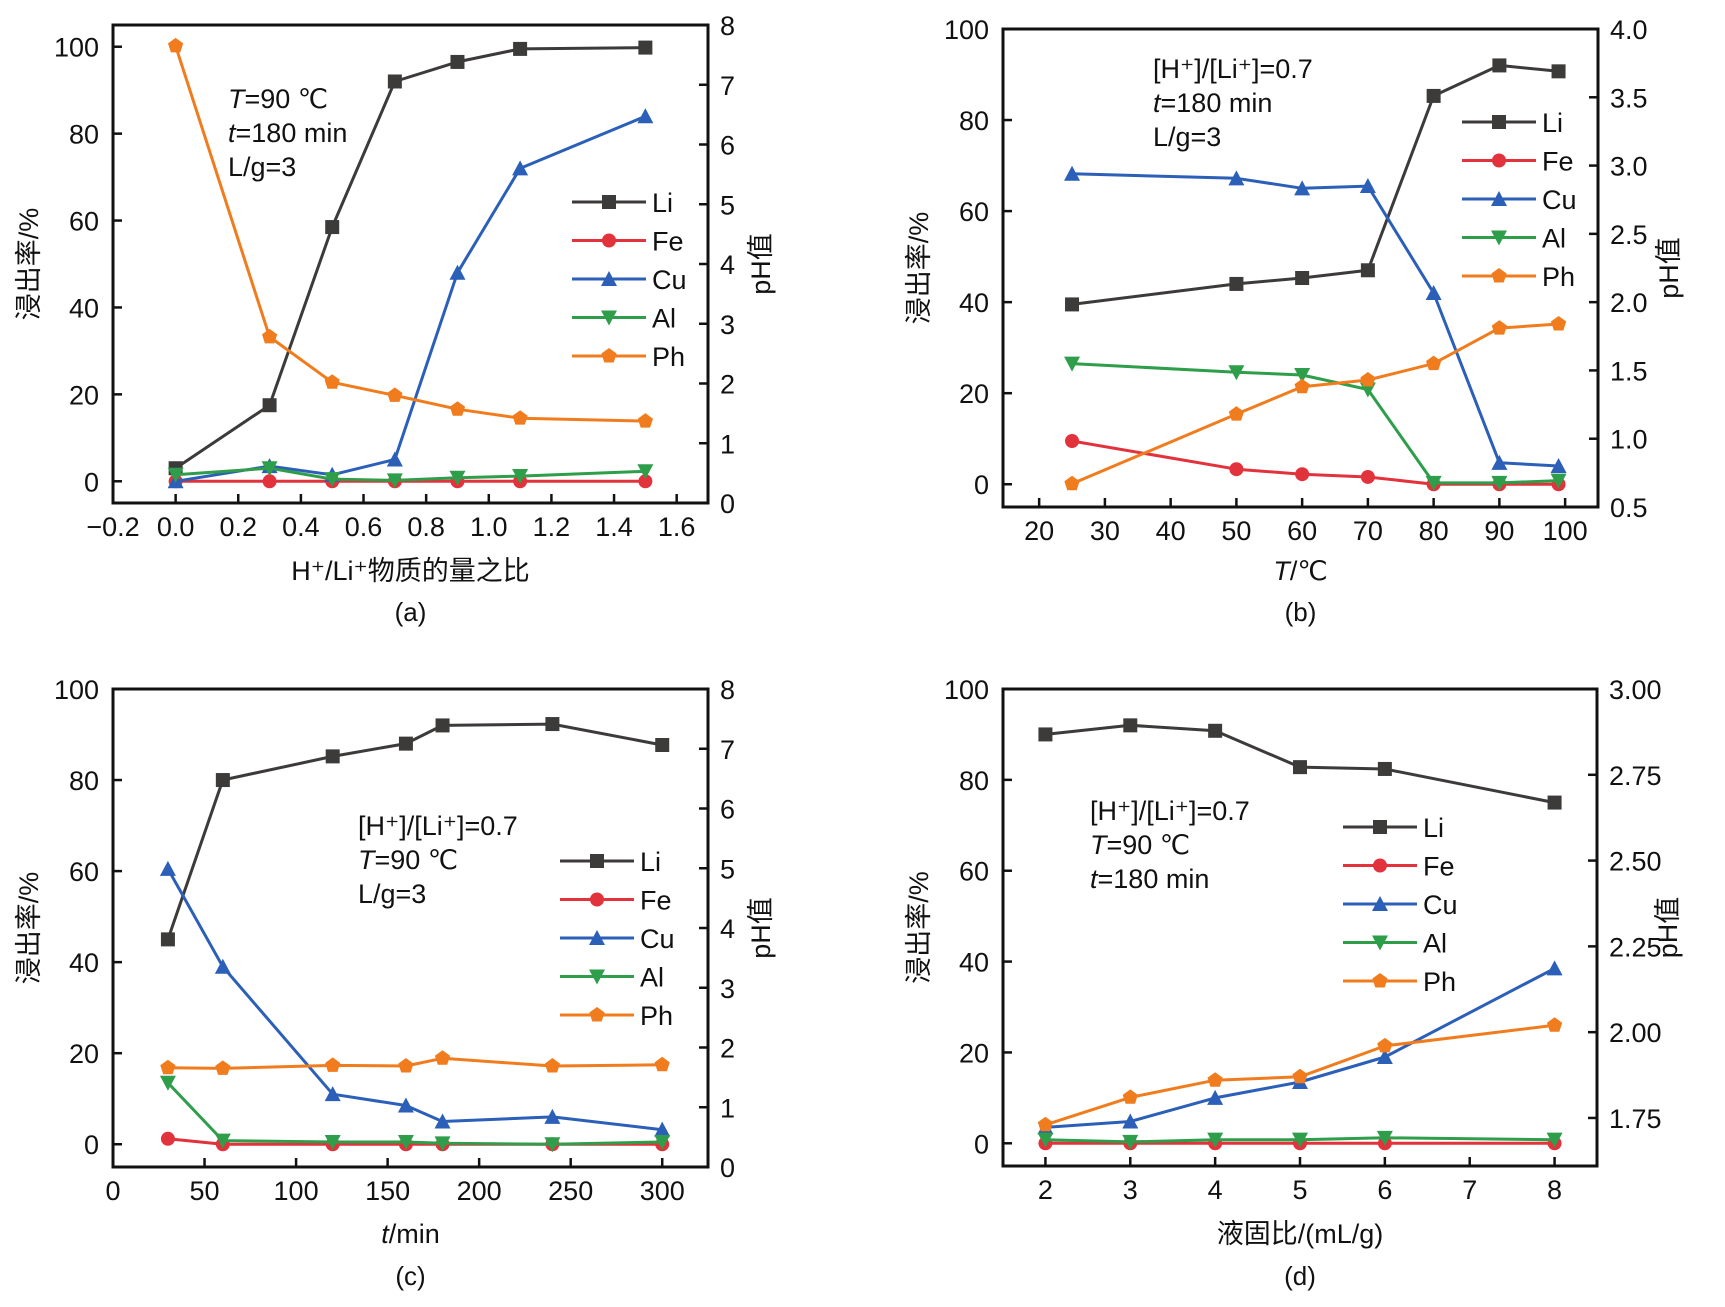  What do you see at coordinates (1439, 867) in the screenshot?
I see `legend-label: Fe` at bounding box center [1439, 867].